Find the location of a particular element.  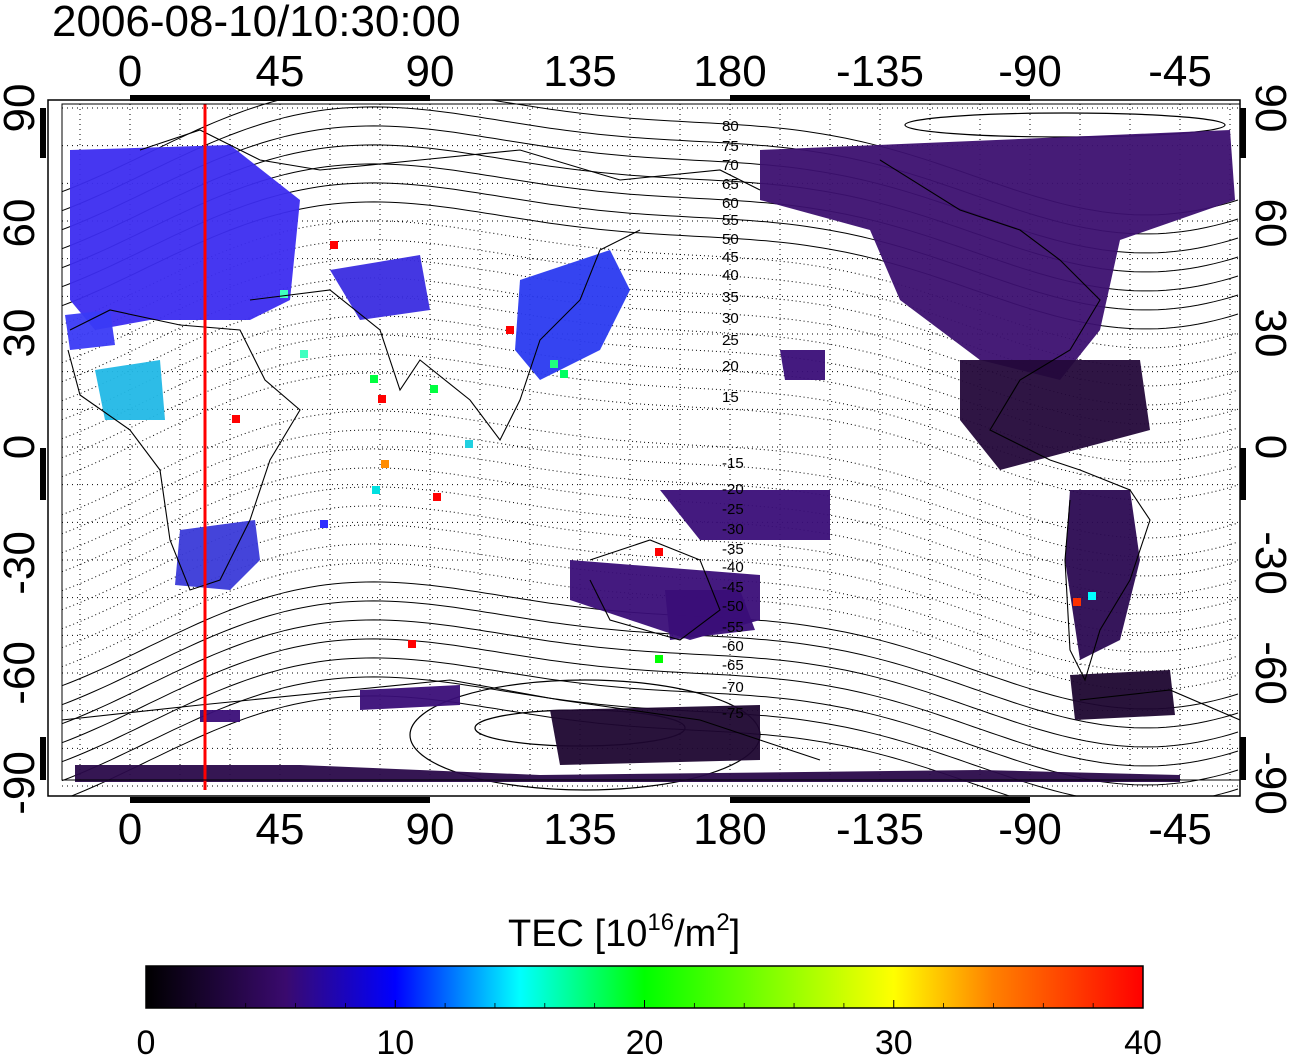

contour-label: 30 is located at coordinates (730, 318).